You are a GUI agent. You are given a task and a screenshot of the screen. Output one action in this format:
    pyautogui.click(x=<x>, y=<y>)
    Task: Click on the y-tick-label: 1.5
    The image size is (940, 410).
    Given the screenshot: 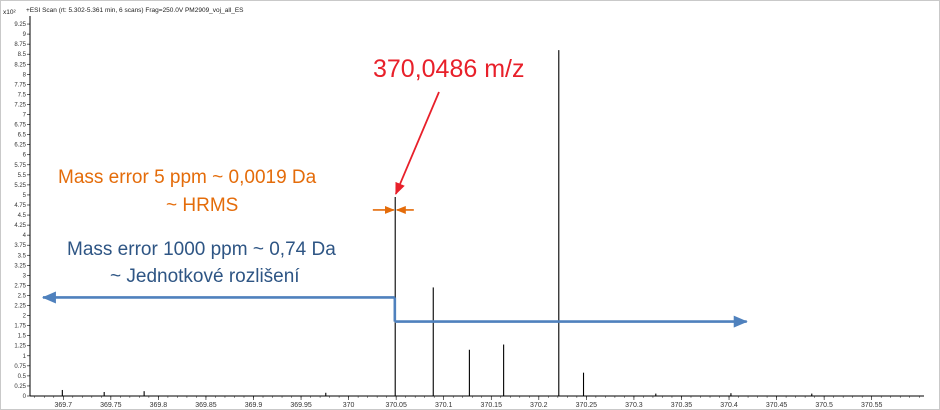 What is the action you would take?
    pyautogui.click(x=22, y=337)
    